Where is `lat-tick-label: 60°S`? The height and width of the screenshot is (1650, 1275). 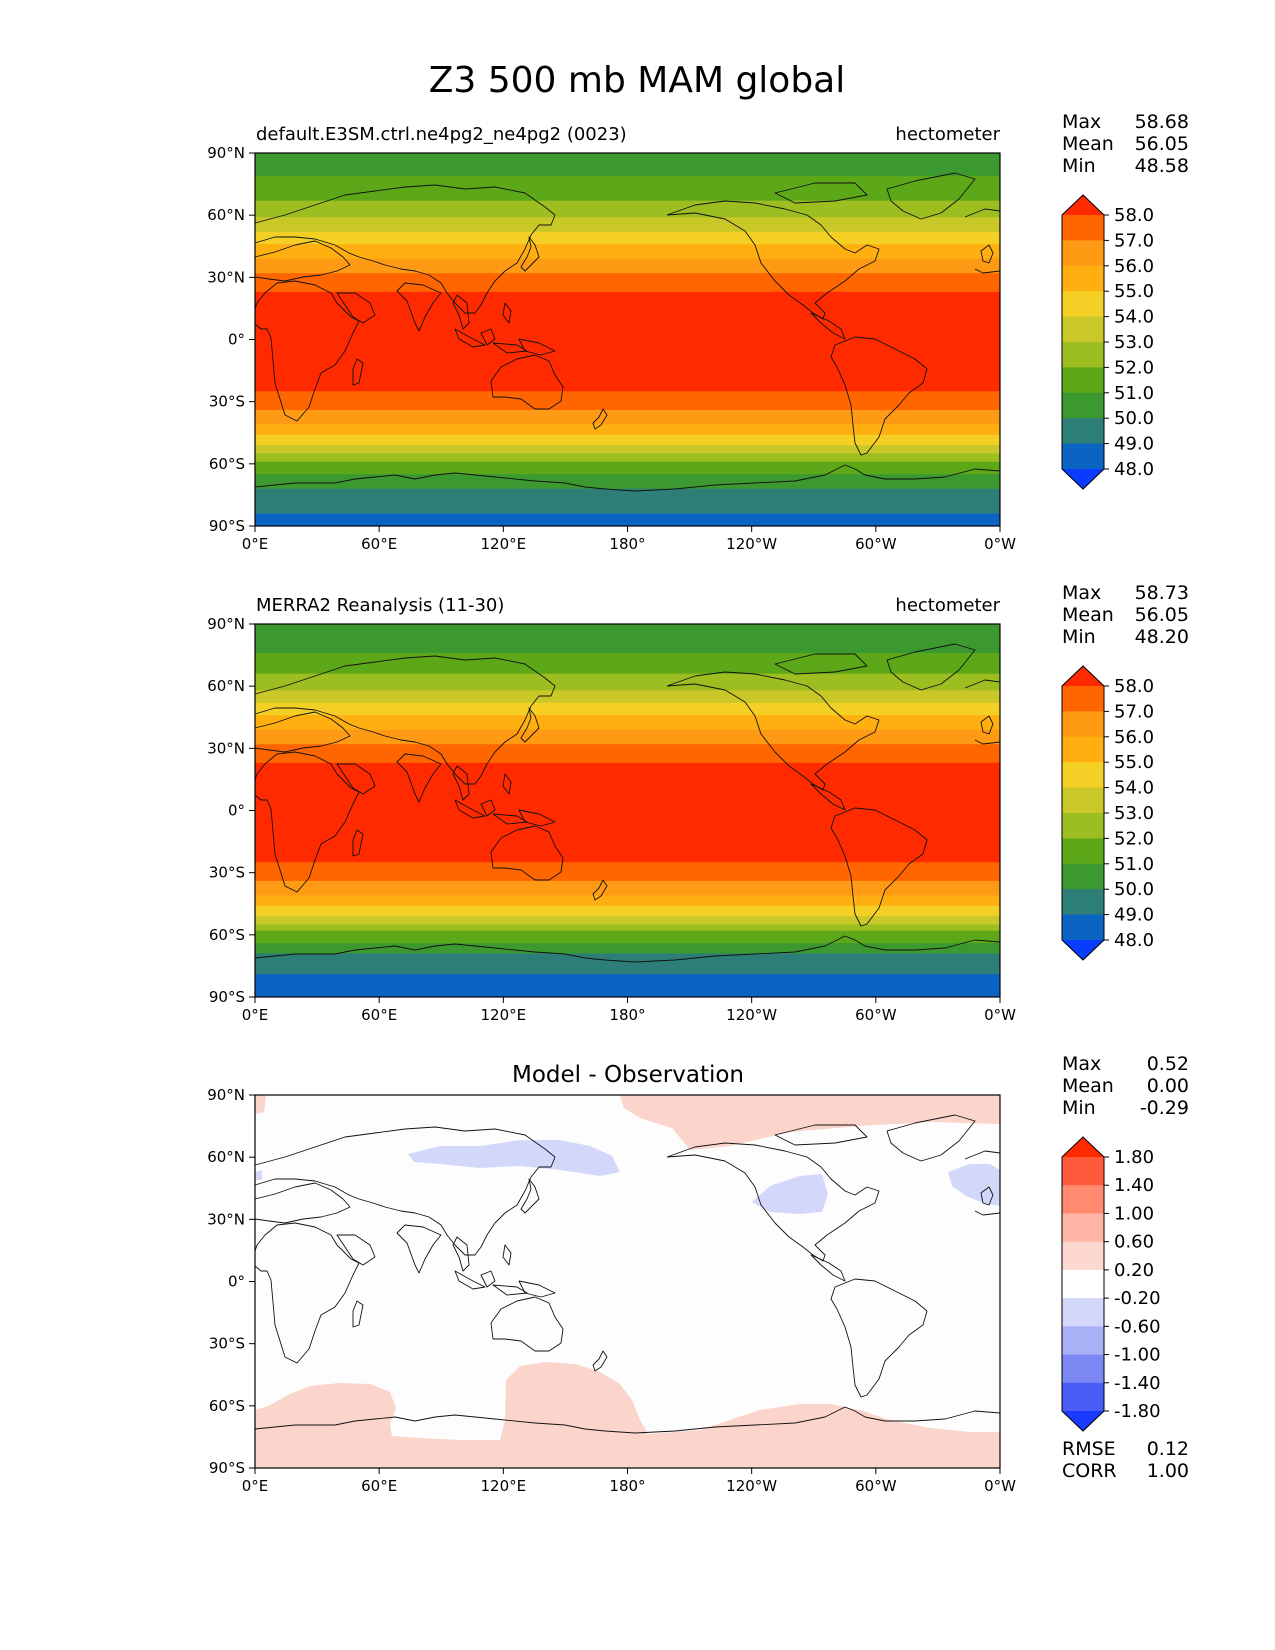 lat-tick-label: 60°S is located at coordinates (227, 1406).